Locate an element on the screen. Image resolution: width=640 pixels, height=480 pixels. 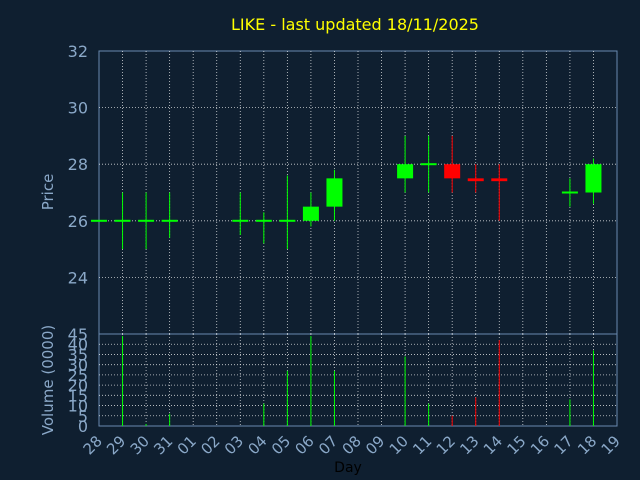
x-tick-label: 01 is located at coordinates (187, 445).